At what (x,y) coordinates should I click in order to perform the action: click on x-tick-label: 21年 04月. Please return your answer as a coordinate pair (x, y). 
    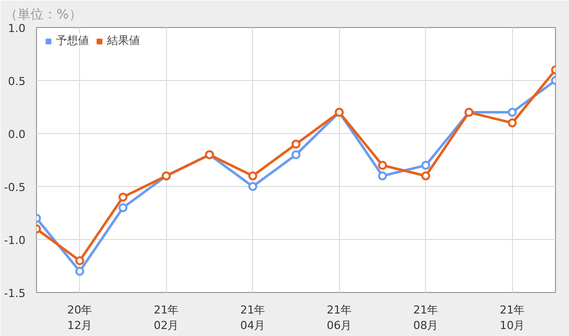
    Looking at the image, I should click on (253, 318).